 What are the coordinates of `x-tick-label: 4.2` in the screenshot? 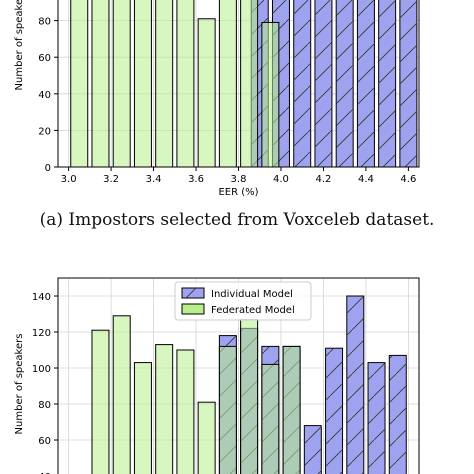 It's located at (323, 179).